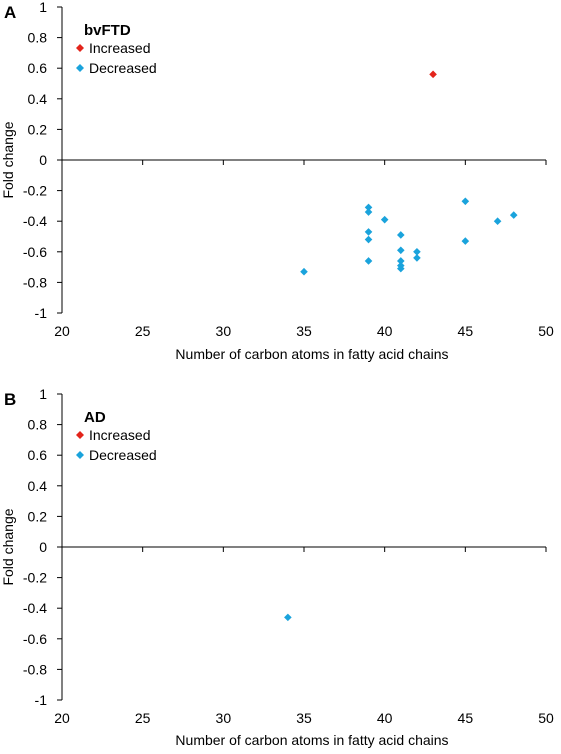 The height and width of the screenshot is (754, 561). Describe the element at coordinates (10, 399) in the screenshot. I see `panel-letter: B` at that location.